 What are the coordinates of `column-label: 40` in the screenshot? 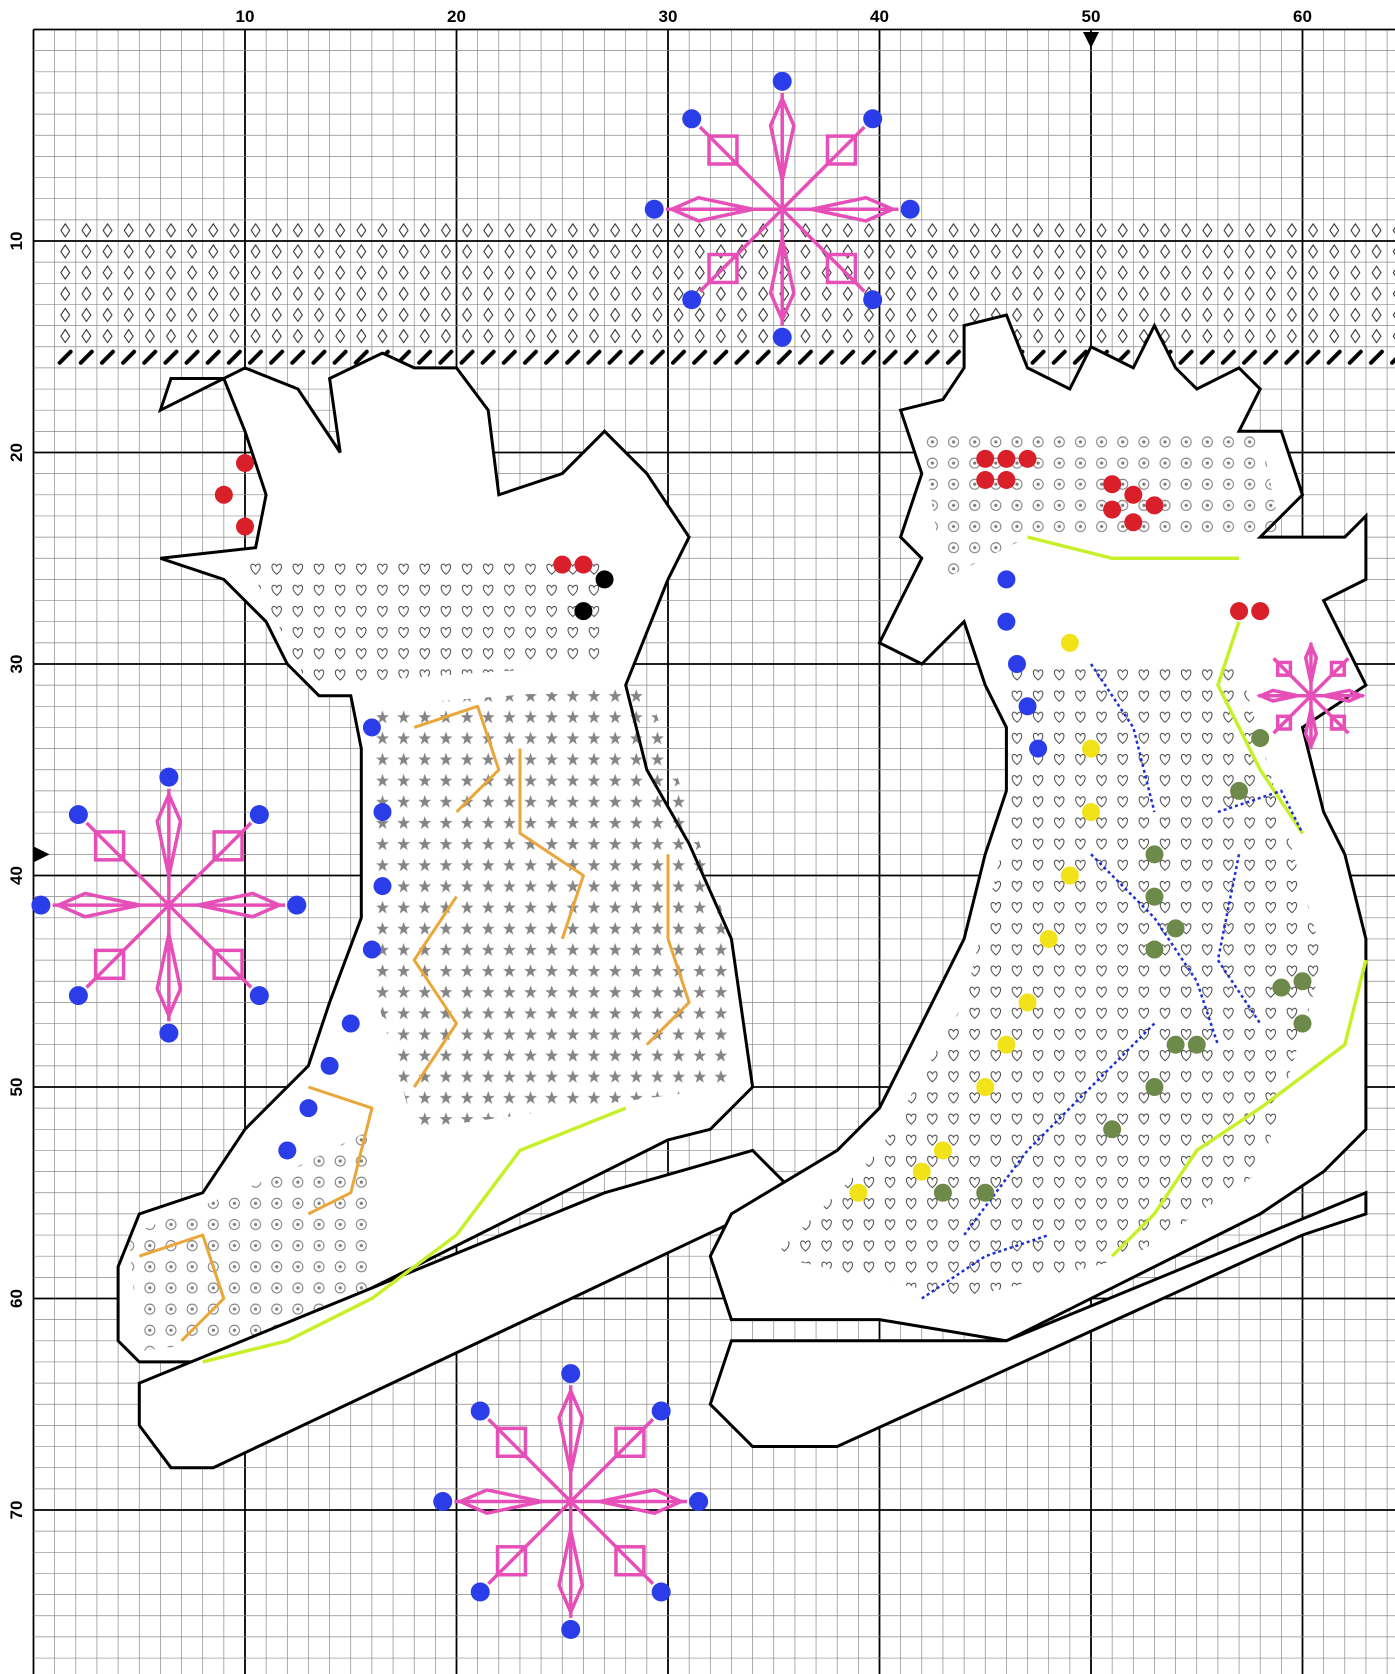 It's located at (879, 16).